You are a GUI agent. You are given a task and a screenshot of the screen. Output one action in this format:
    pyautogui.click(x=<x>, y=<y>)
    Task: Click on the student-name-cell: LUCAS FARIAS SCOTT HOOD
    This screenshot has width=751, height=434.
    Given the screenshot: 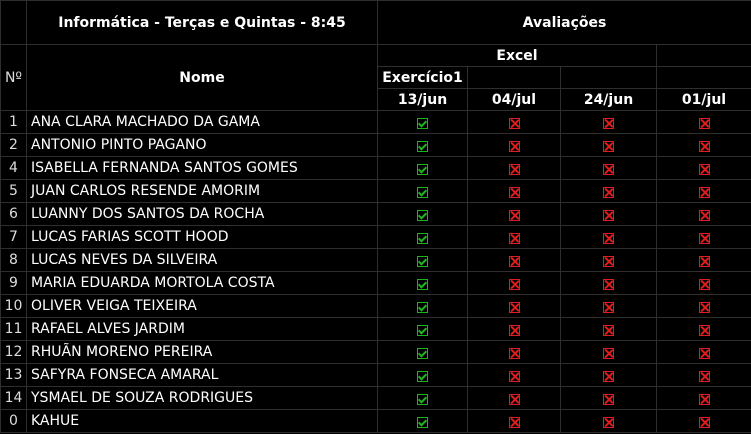 What is the action you would take?
    pyautogui.click(x=202, y=237)
    